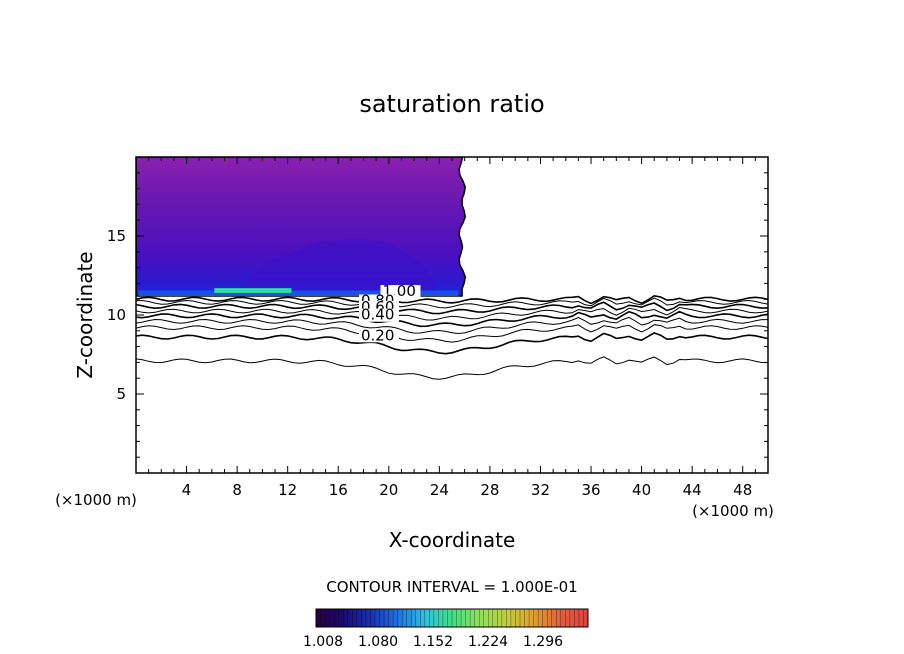 The width and height of the screenshot is (904, 654). I want to click on y-tick-label: 5, so click(121, 394).